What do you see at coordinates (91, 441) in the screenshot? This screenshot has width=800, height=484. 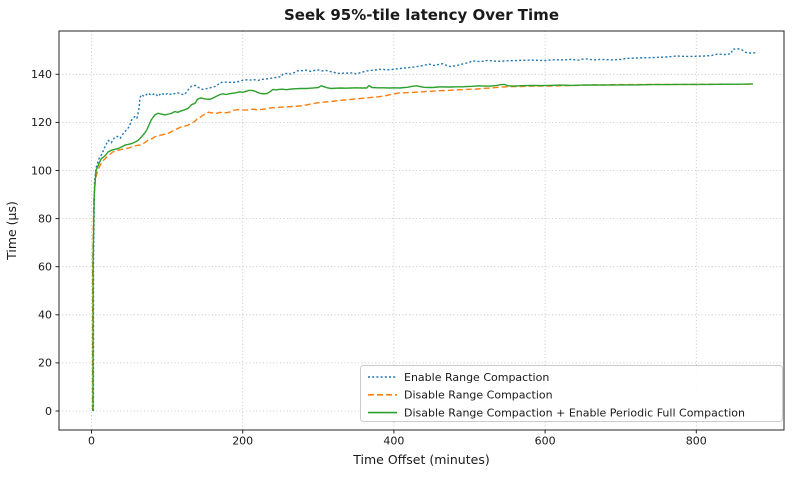 I see `x-tick-label: 0` at bounding box center [91, 441].